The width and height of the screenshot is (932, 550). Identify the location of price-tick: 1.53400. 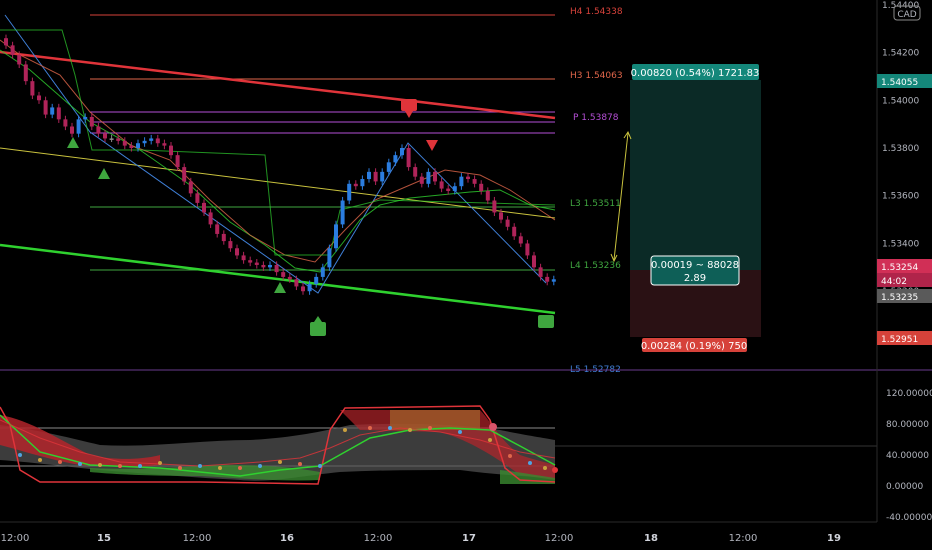
(900, 244).